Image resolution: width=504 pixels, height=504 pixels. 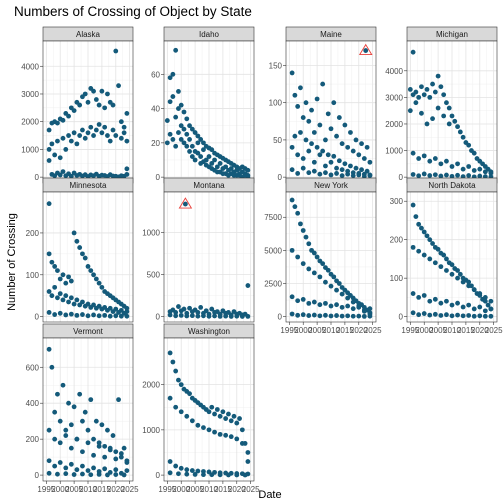 What do you see at coordinates (273, 284) in the screenshot?
I see `y-tick-label: 2500` at bounding box center [273, 284].